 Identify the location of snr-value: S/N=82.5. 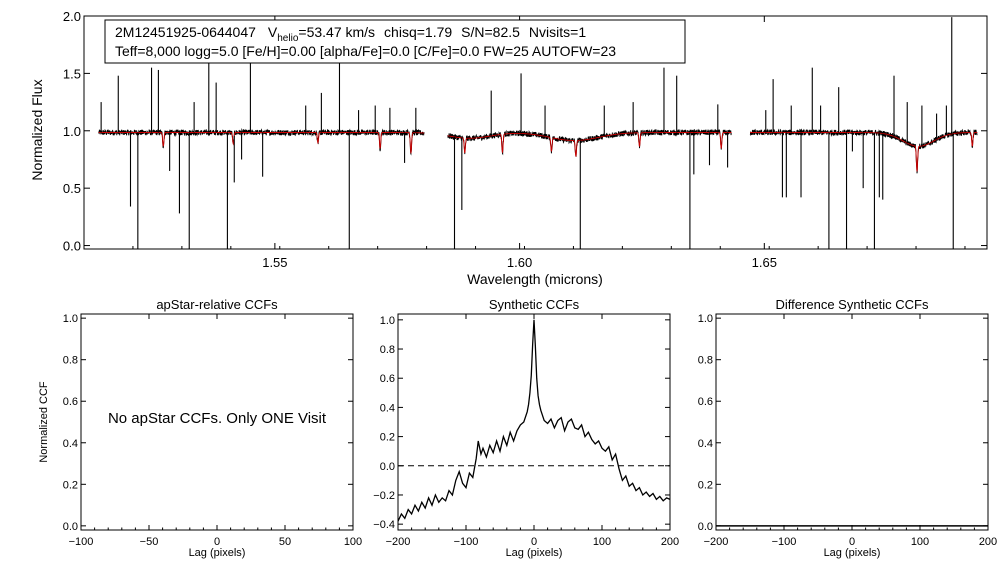
(490, 32).